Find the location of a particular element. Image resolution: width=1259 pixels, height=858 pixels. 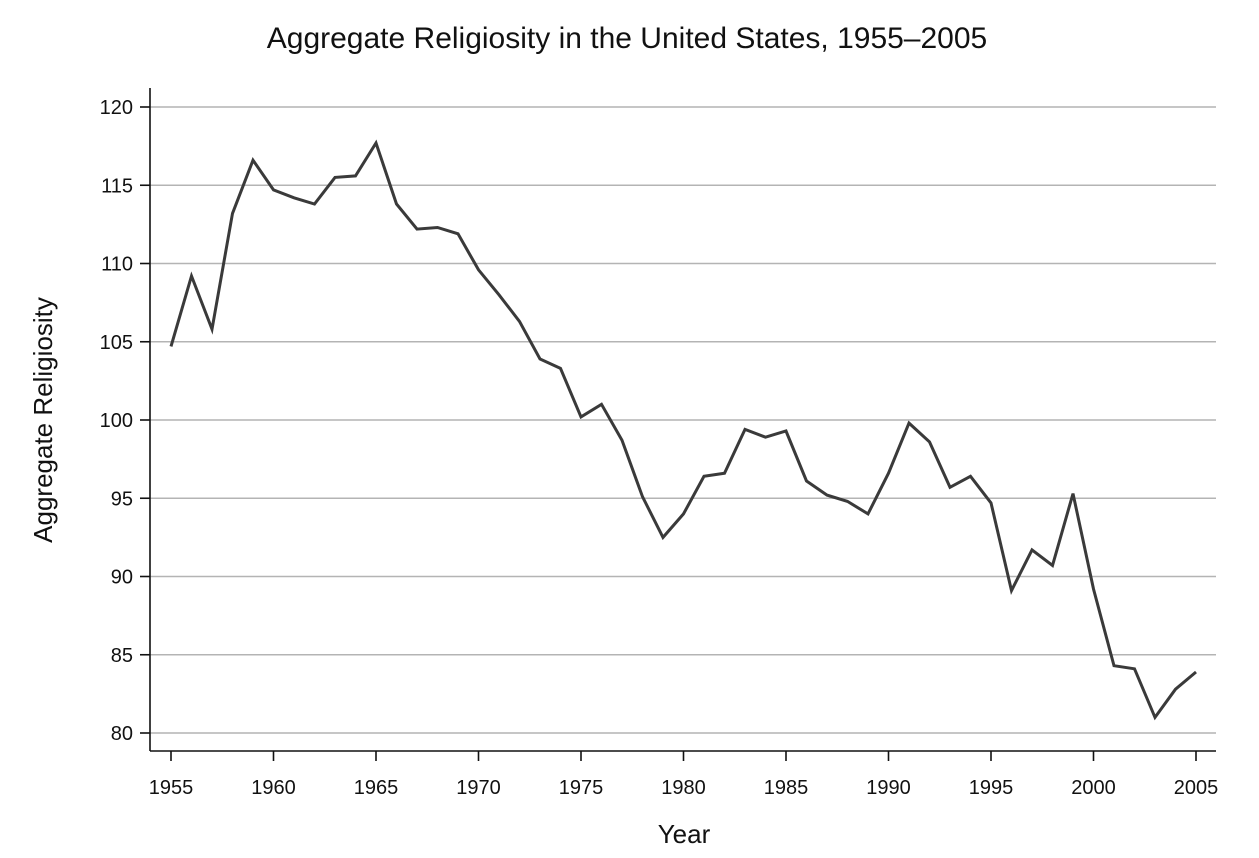

y-tick-label: 120 is located at coordinates (116, 108).